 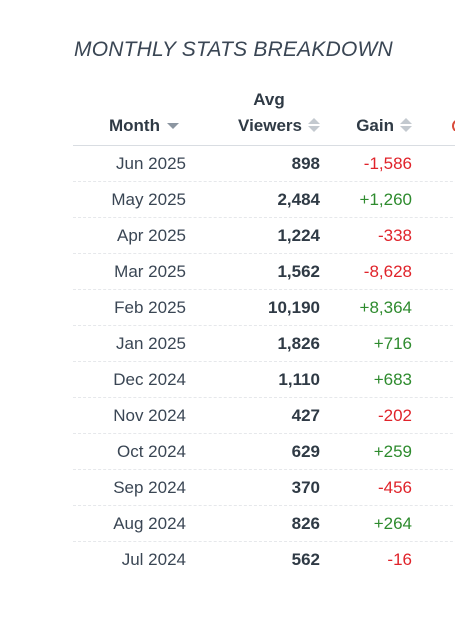 I want to click on table-header: Month Avg Viewers Gain, so click(x=264, y=115).